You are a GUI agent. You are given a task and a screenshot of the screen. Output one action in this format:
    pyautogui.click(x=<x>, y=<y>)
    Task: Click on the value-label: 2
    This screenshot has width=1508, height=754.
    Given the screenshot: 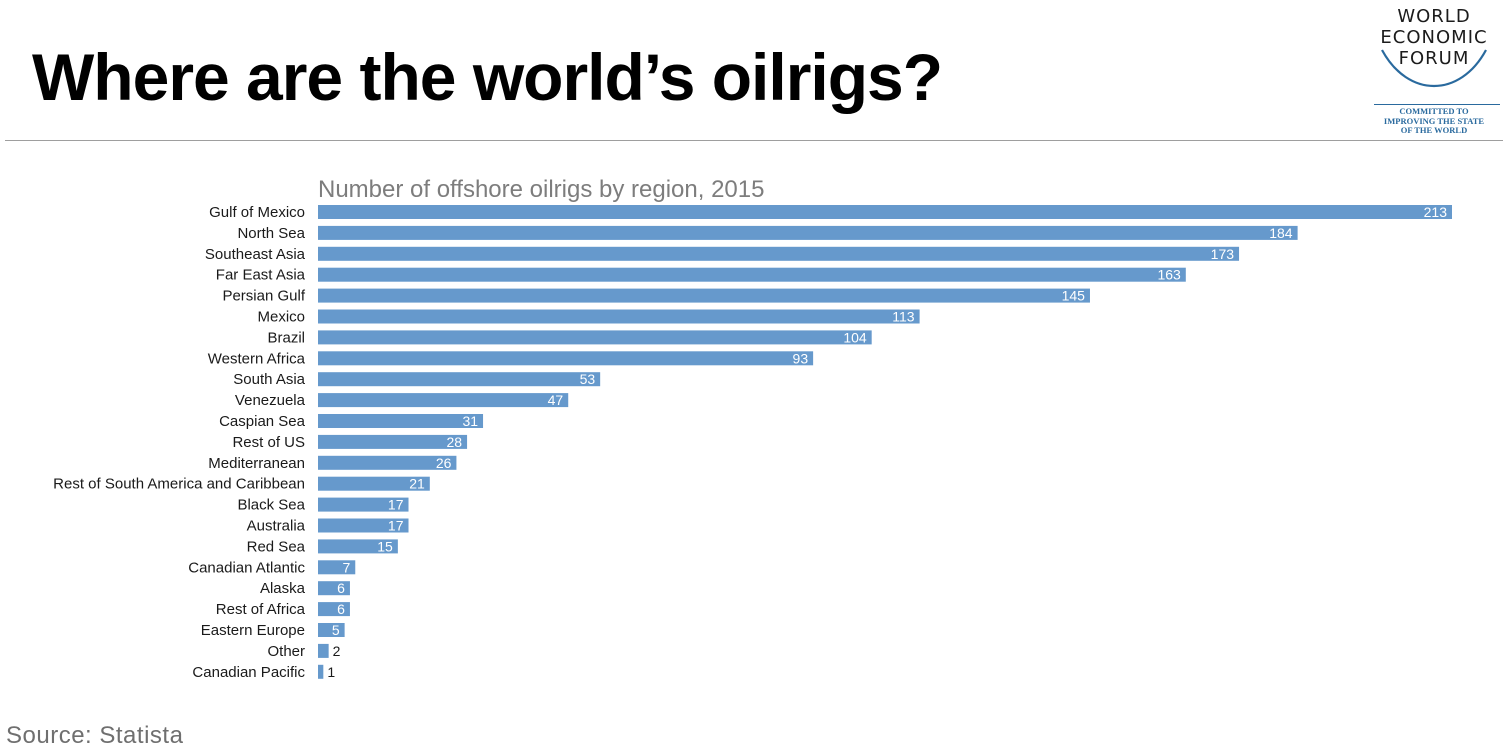 What is the action you would take?
    pyautogui.click(x=337, y=651)
    